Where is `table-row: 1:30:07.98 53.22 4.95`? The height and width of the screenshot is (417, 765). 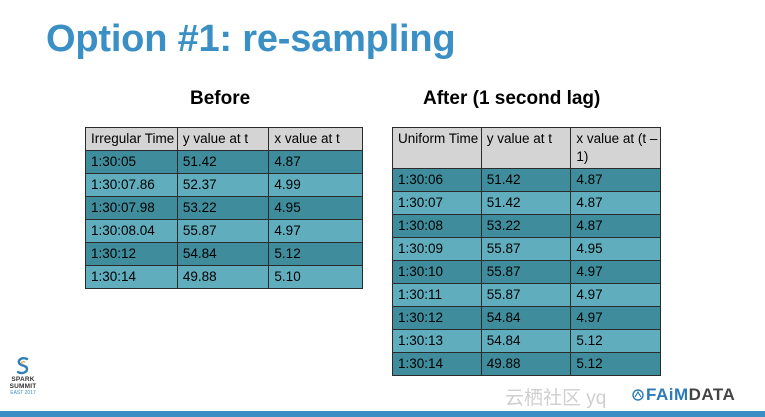
table-row: 1:30:07.98 53.22 4.95 is located at coordinates (224, 208).